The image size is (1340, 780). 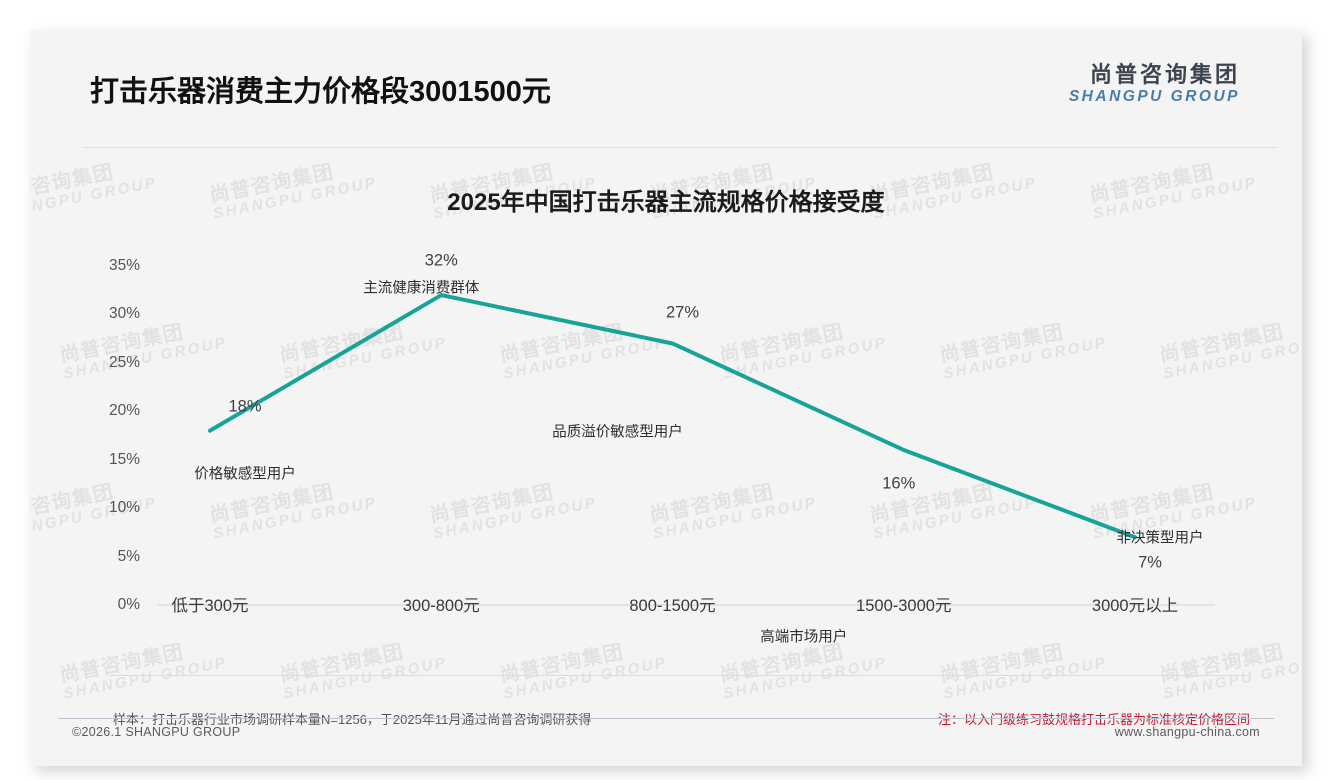 What do you see at coordinates (124, 459) in the screenshot?
I see `y-axis-tick-label: 15%` at bounding box center [124, 459].